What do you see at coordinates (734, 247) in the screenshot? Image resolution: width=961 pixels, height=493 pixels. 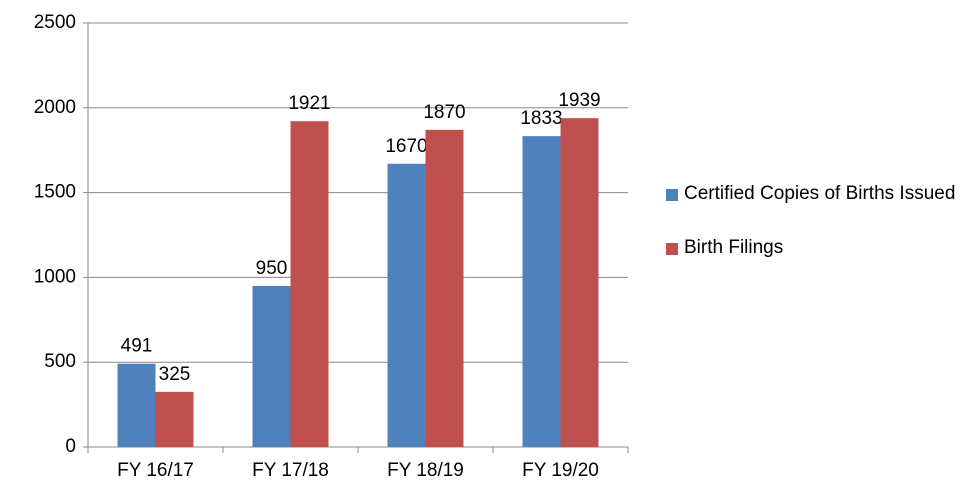 I see `legend-label: Birth Filings` at bounding box center [734, 247].